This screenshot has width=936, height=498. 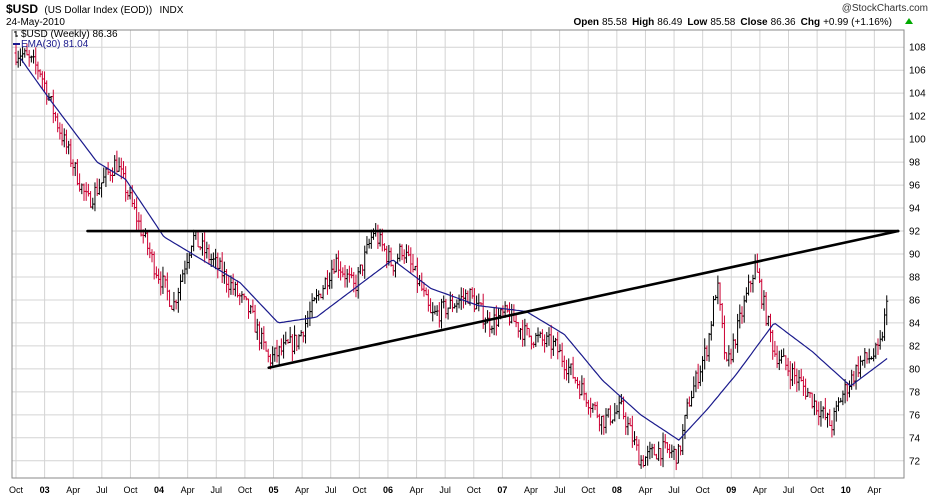 I want to click on y-tick-label: 82, so click(x=915, y=346).